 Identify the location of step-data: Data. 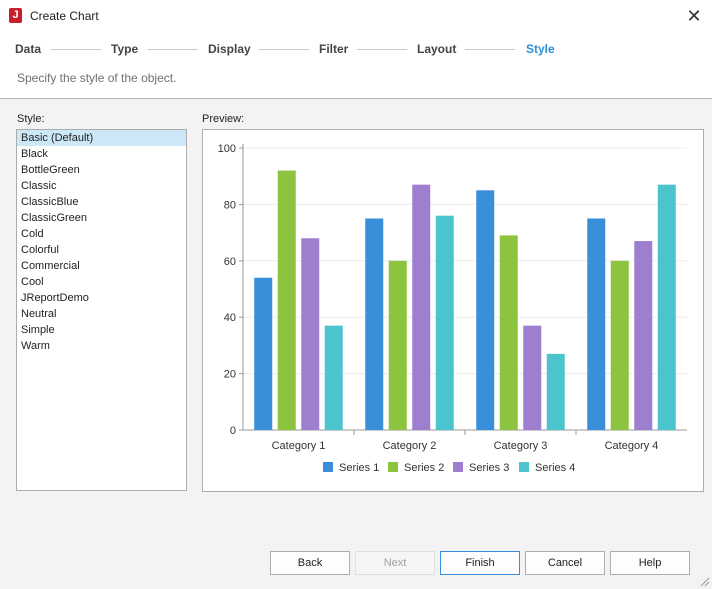
(28, 49).